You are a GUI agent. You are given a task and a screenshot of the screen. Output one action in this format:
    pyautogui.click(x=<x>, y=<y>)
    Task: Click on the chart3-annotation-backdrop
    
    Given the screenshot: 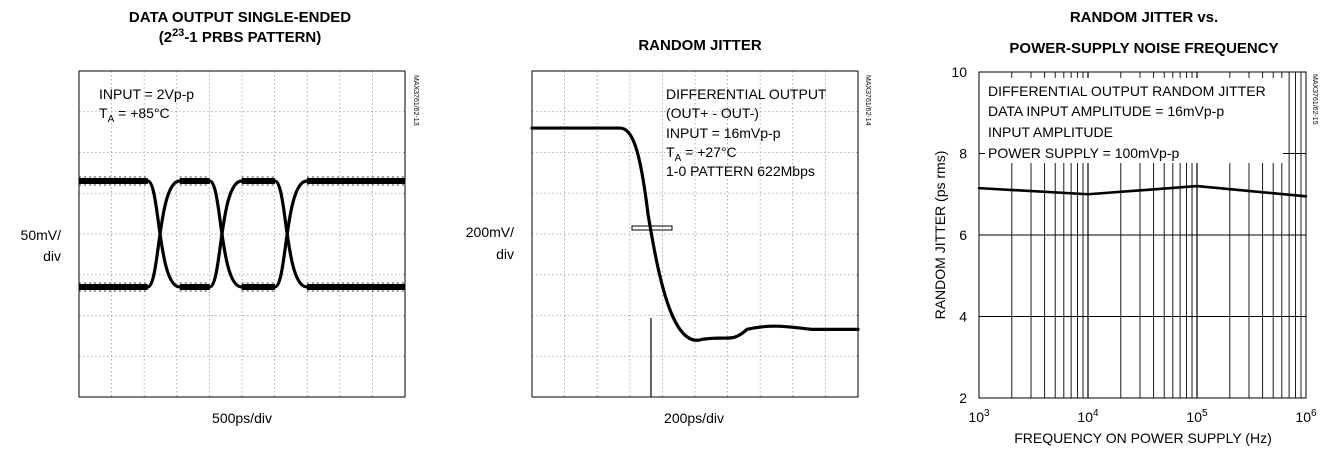 What is the action you would take?
    pyautogui.click(x=1134, y=120)
    